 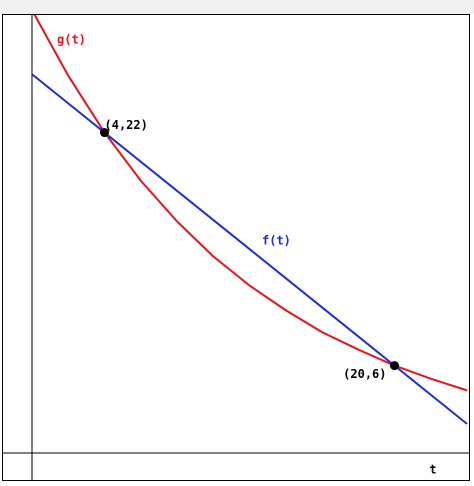 I want to click on x-axis-label: t, so click(x=432, y=470).